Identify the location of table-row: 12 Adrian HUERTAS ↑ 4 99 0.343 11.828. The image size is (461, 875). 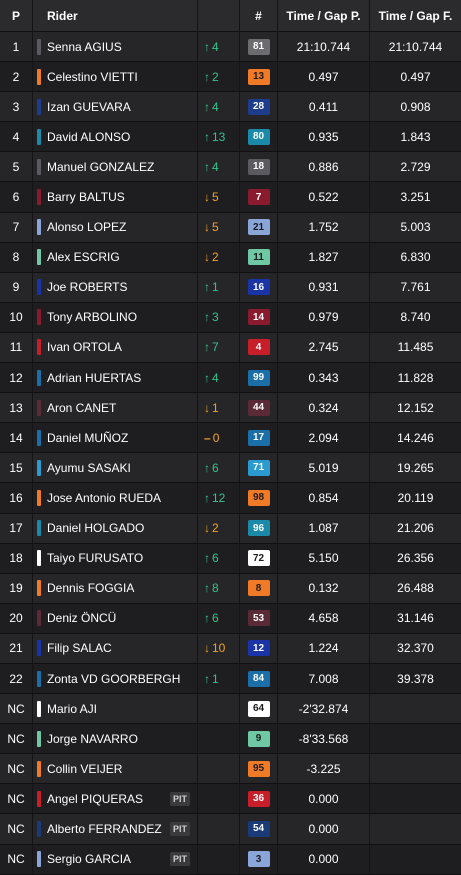
(230, 378).